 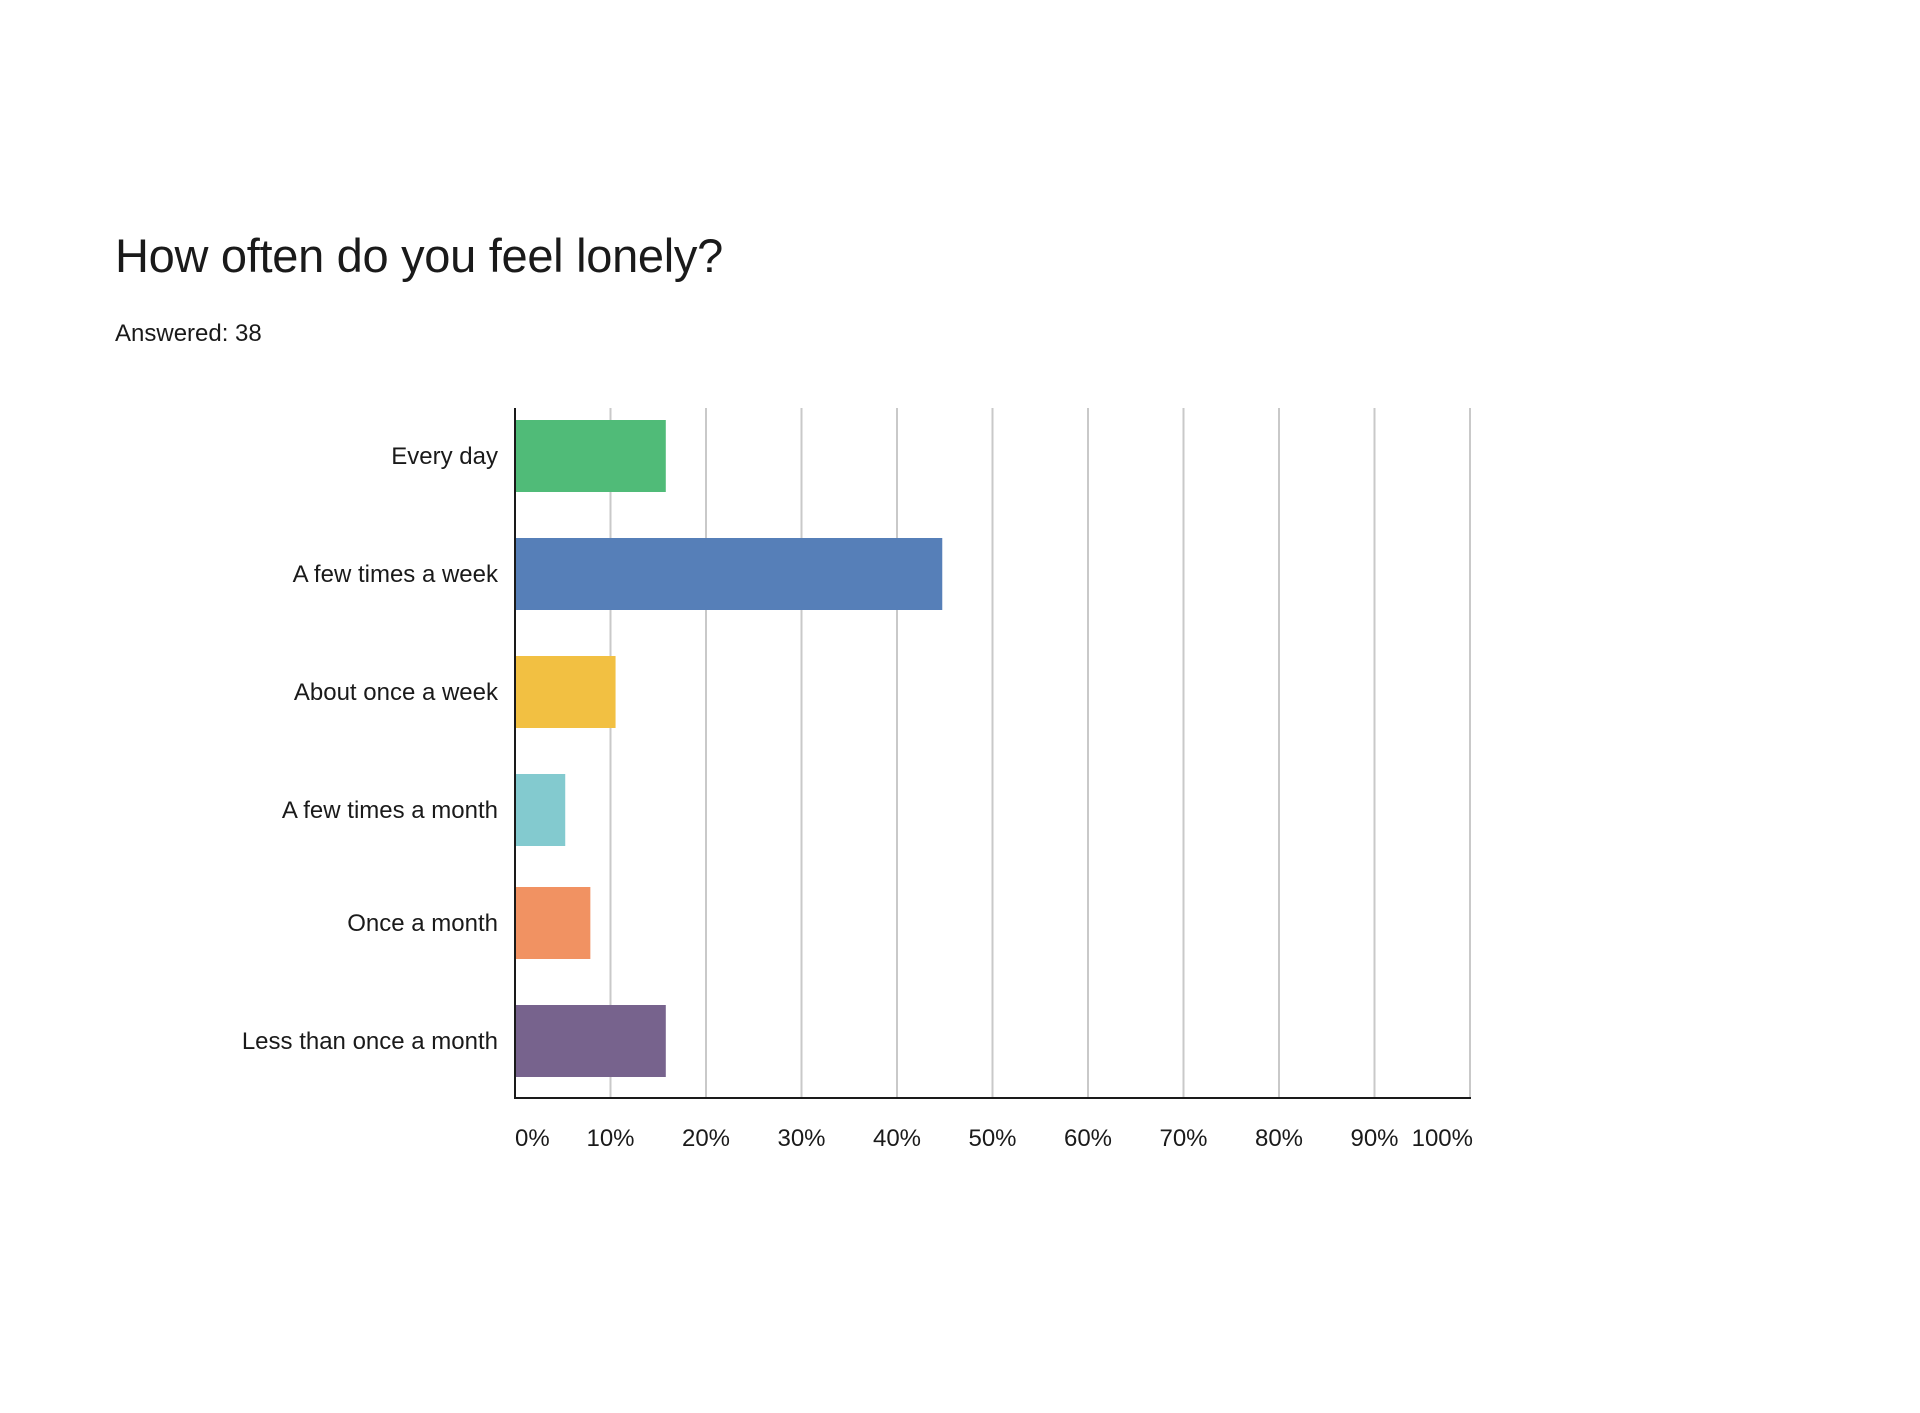 I want to click on tick-labels: 0% 10% 20% 30% 40% 50% 60% 70% 80% 90% 100%, so click(x=994, y=1138).